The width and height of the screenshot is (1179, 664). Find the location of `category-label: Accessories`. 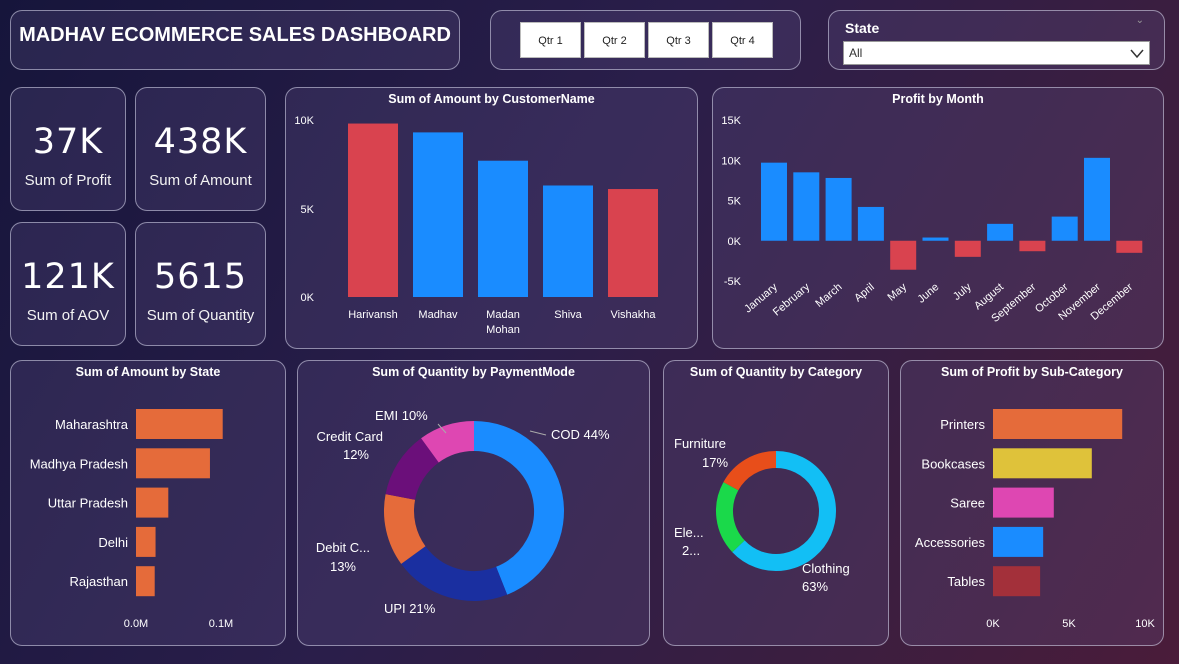

category-label: Accessories is located at coordinates (950, 542).